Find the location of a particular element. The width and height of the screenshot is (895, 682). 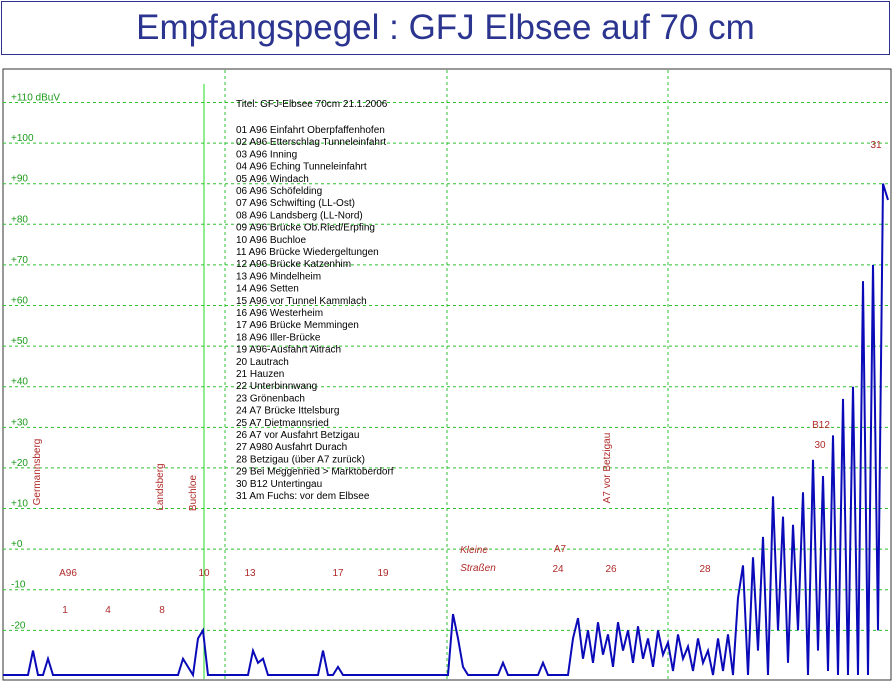

legend-entry: 10 A96 Buchloe is located at coordinates (271, 240).